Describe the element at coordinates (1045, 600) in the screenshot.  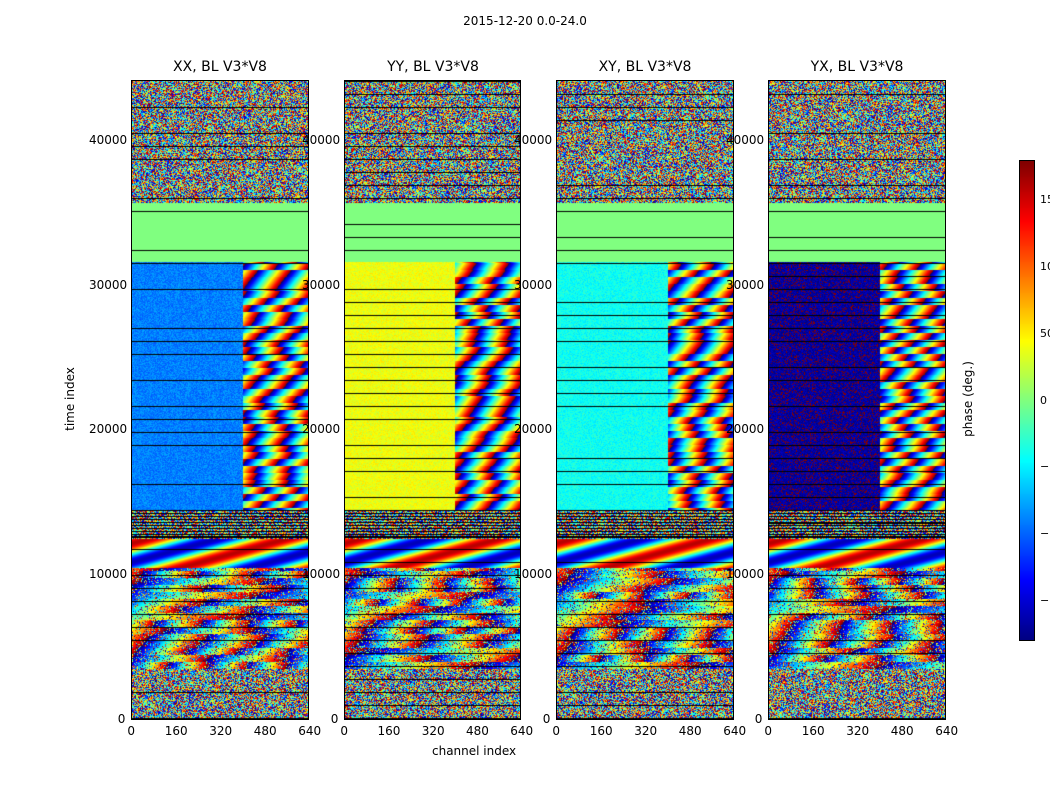
I see `colorbar-tick-label: −150` at that location.